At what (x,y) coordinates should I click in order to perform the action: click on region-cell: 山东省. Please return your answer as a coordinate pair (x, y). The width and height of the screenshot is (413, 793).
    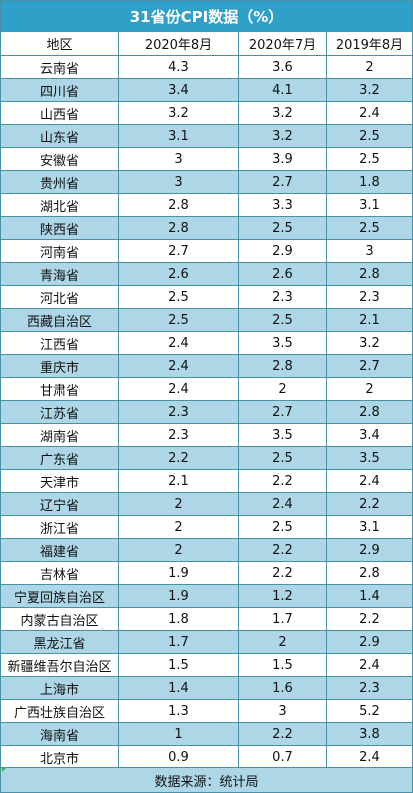
    Looking at the image, I should click on (60, 136).